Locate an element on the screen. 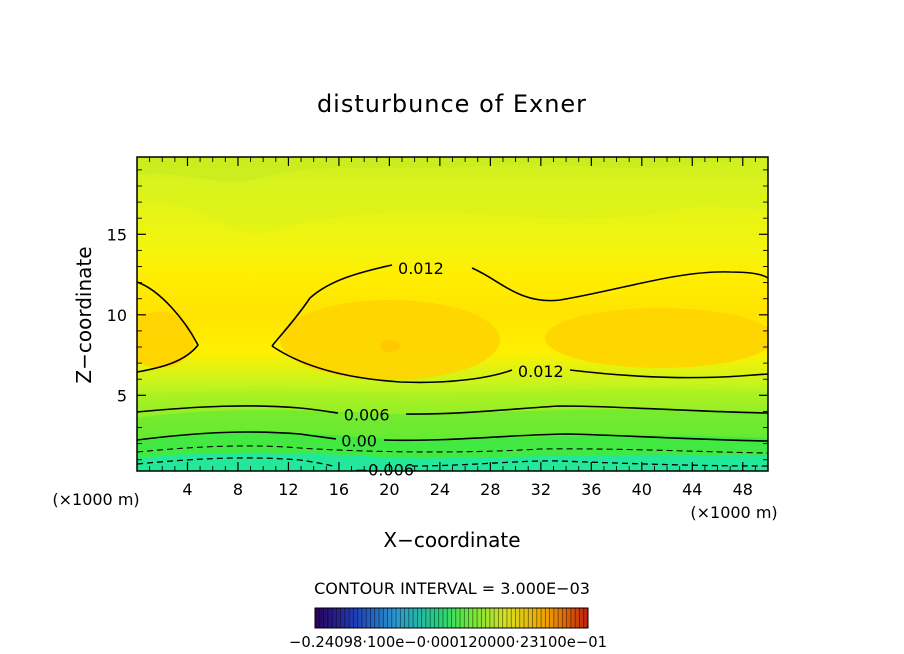  x-tick-label: 24 is located at coordinates (440, 489).